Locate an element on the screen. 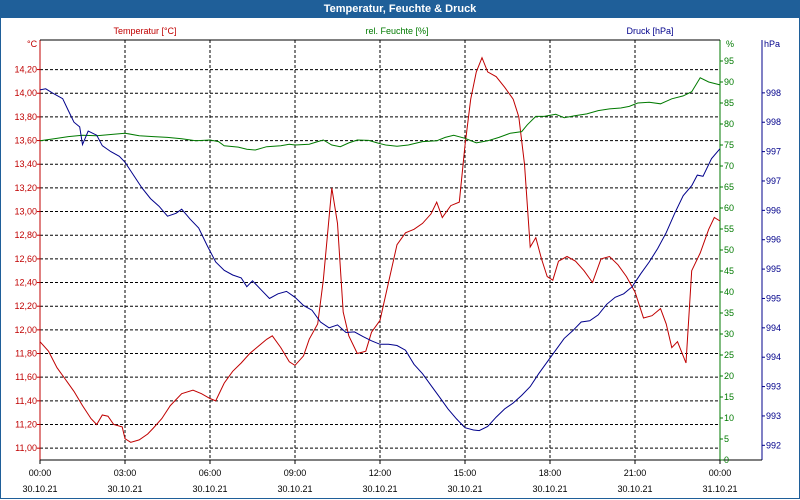  temperature-tick-label: 13,00 is located at coordinates (25, 212).